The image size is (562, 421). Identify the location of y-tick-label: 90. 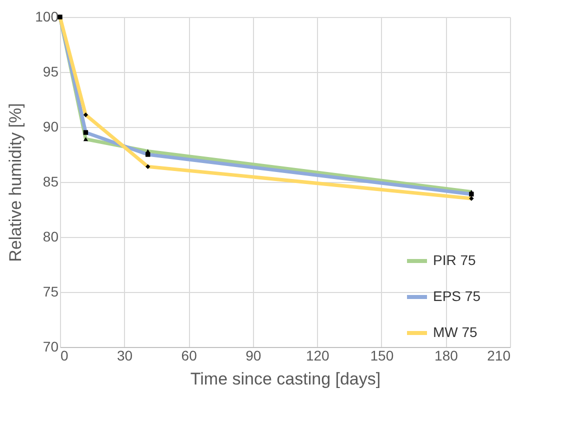
(50, 126).